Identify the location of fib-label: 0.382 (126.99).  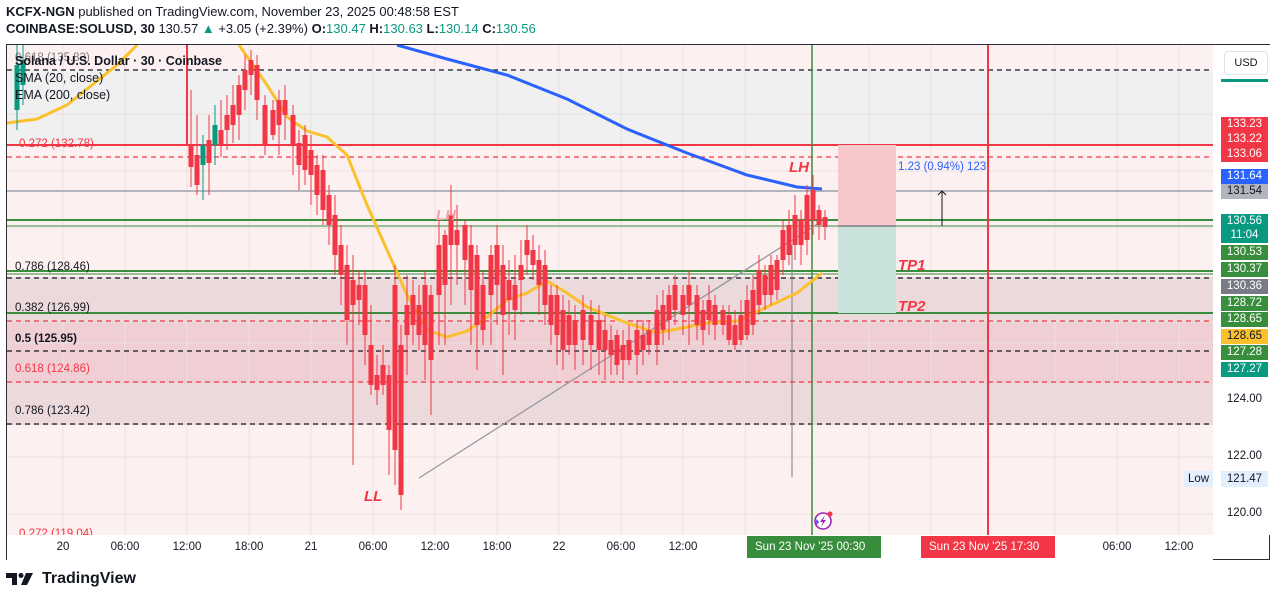
(52, 308).